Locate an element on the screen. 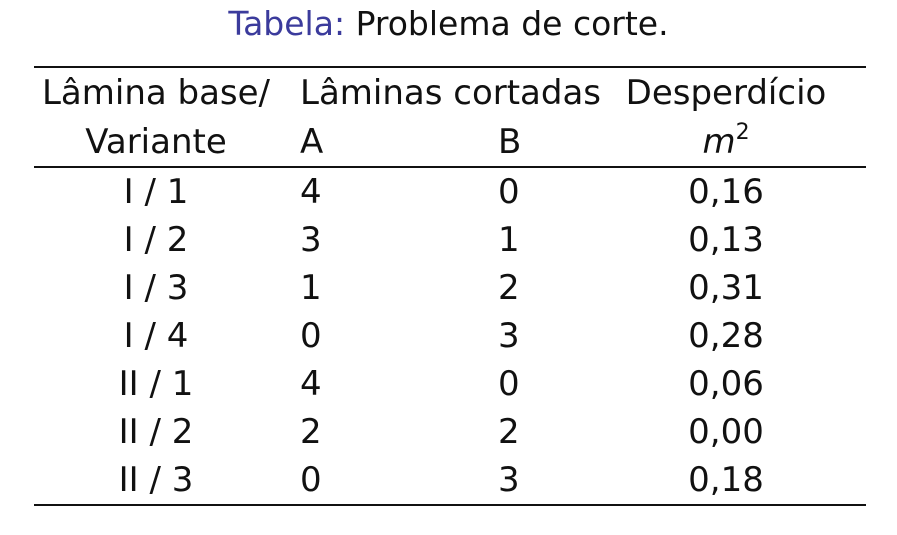  header-waste: Desperdício is located at coordinates (726, 93).